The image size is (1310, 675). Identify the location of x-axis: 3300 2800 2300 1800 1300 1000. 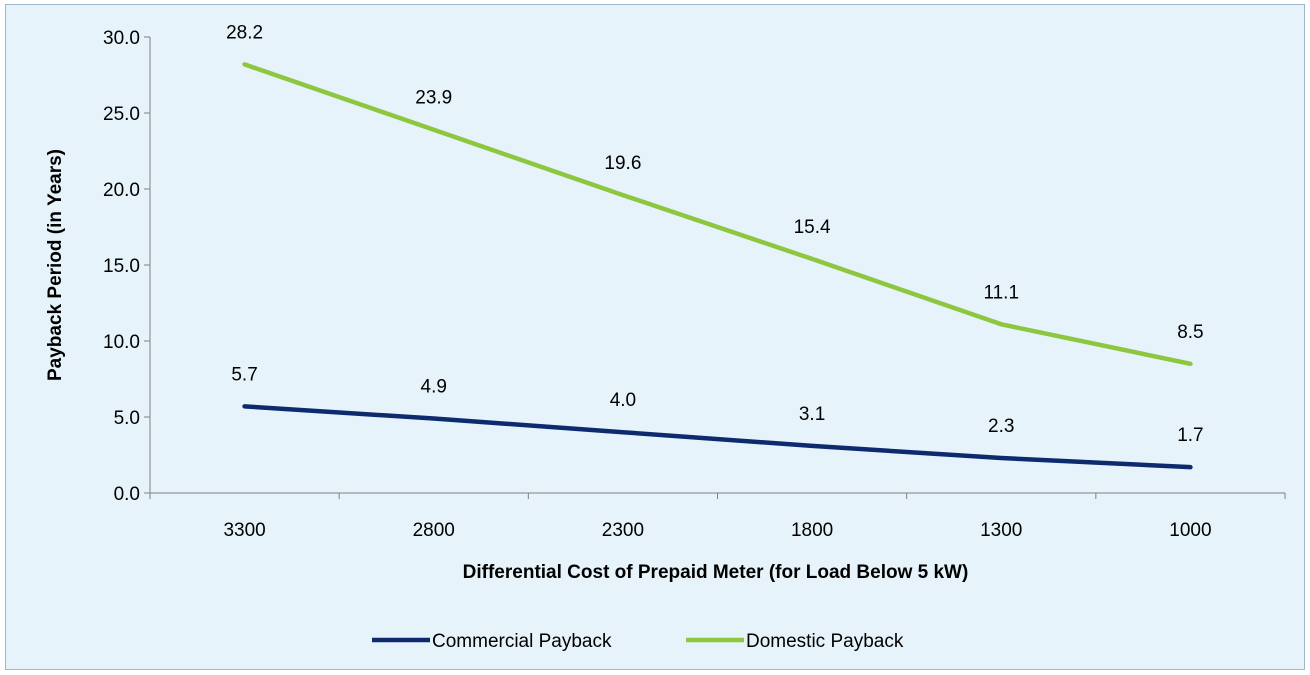
(717, 516).